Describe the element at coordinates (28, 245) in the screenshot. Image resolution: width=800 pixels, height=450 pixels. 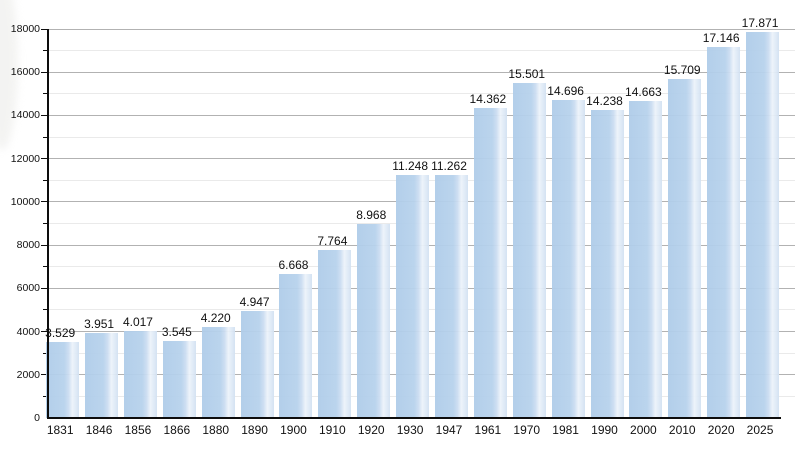
I see `y-axis-label: 8000` at that location.